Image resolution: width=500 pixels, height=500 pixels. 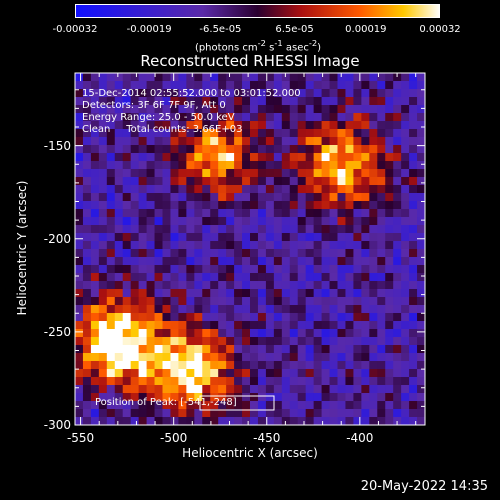 I want to click on date-stamp: 20-May-2022 14:35, so click(x=424, y=486).